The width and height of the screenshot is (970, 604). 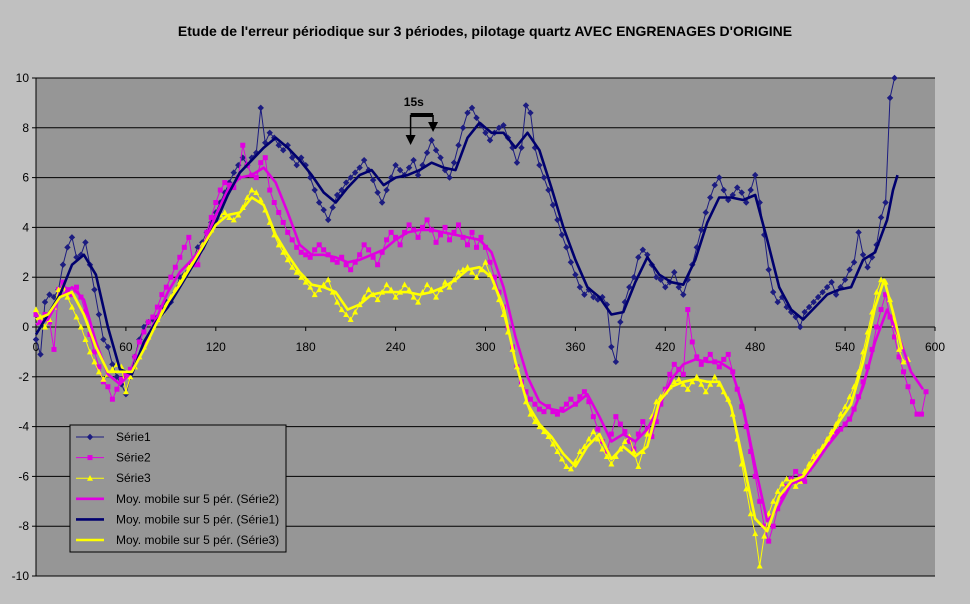 I want to click on legend-entry-1: Série1, so click(x=113, y=437).